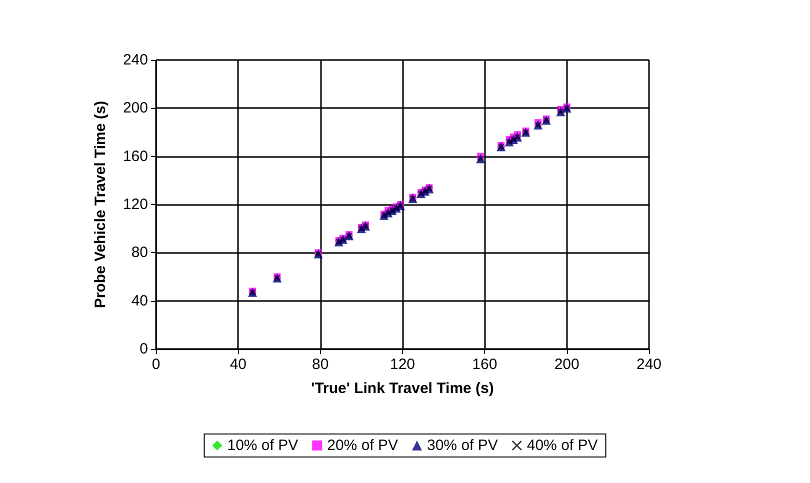 The image size is (810, 483). What do you see at coordinates (362, 445) in the screenshot?
I see `legend-label: 20% of PV` at bounding box center [362, 445].